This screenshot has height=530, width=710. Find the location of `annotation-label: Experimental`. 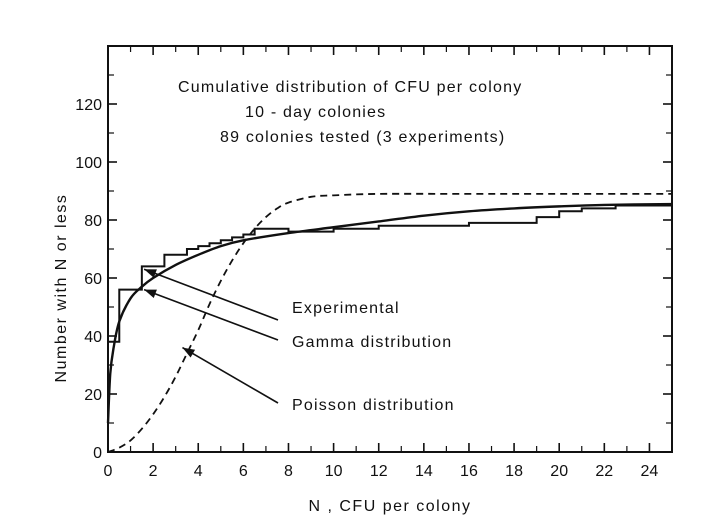

annotation-label: Experimental is located at coordinates (346, 308).